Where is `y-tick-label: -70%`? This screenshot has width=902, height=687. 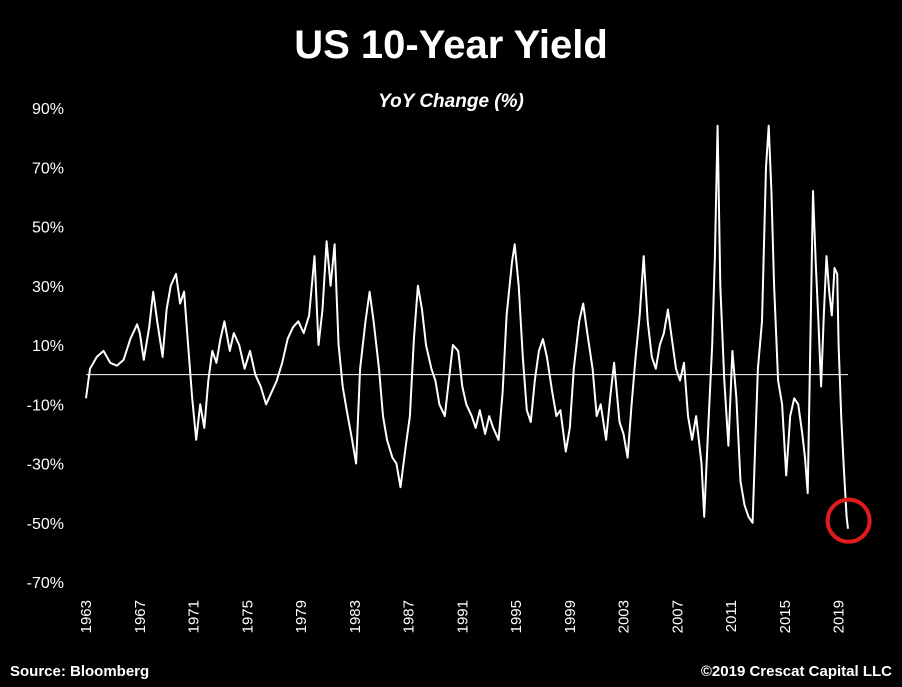 y-tick-label: -70% is located at coordinates (45, 583).